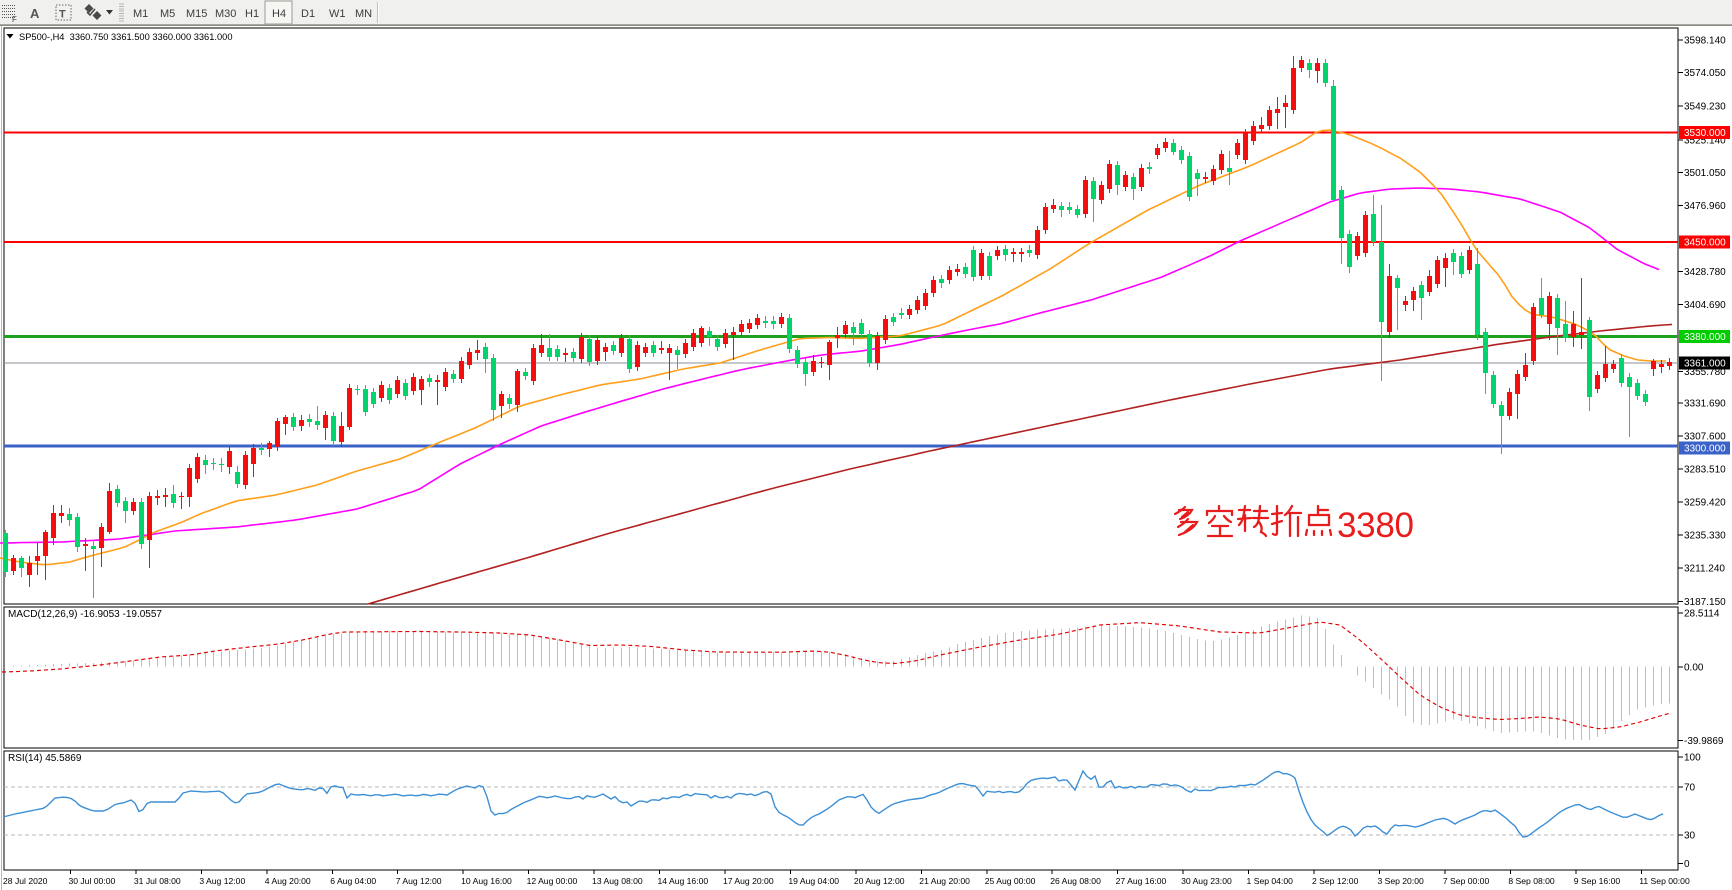  Describe the element at coordinates (363, 14) in the screenshot. I see `svg-text: MN` at that location.